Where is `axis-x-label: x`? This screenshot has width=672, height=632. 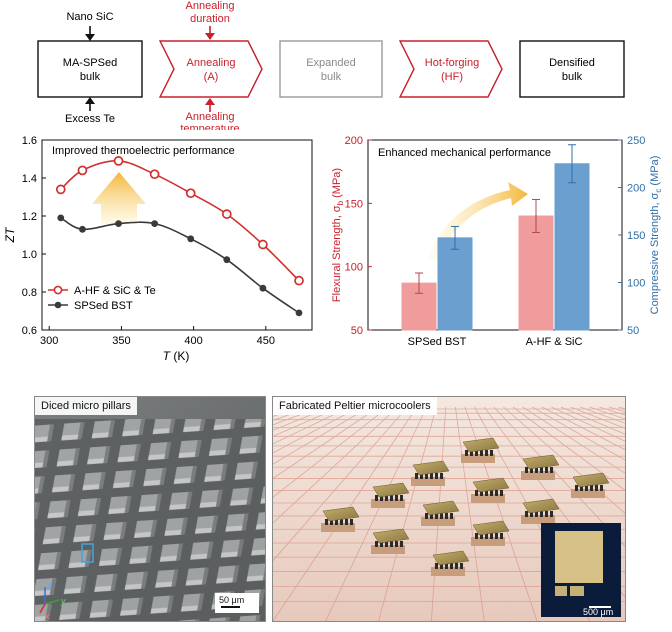
axis-x-label: x is located at coordinates (47, 616).